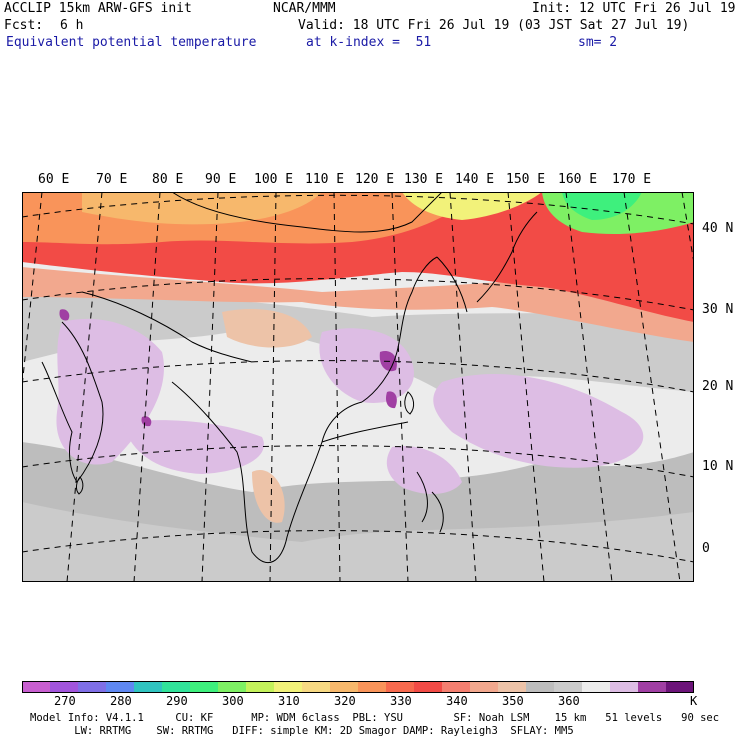 The image size is (740, 740). I want to click on lon-label: 170 E, so click(632, 179).